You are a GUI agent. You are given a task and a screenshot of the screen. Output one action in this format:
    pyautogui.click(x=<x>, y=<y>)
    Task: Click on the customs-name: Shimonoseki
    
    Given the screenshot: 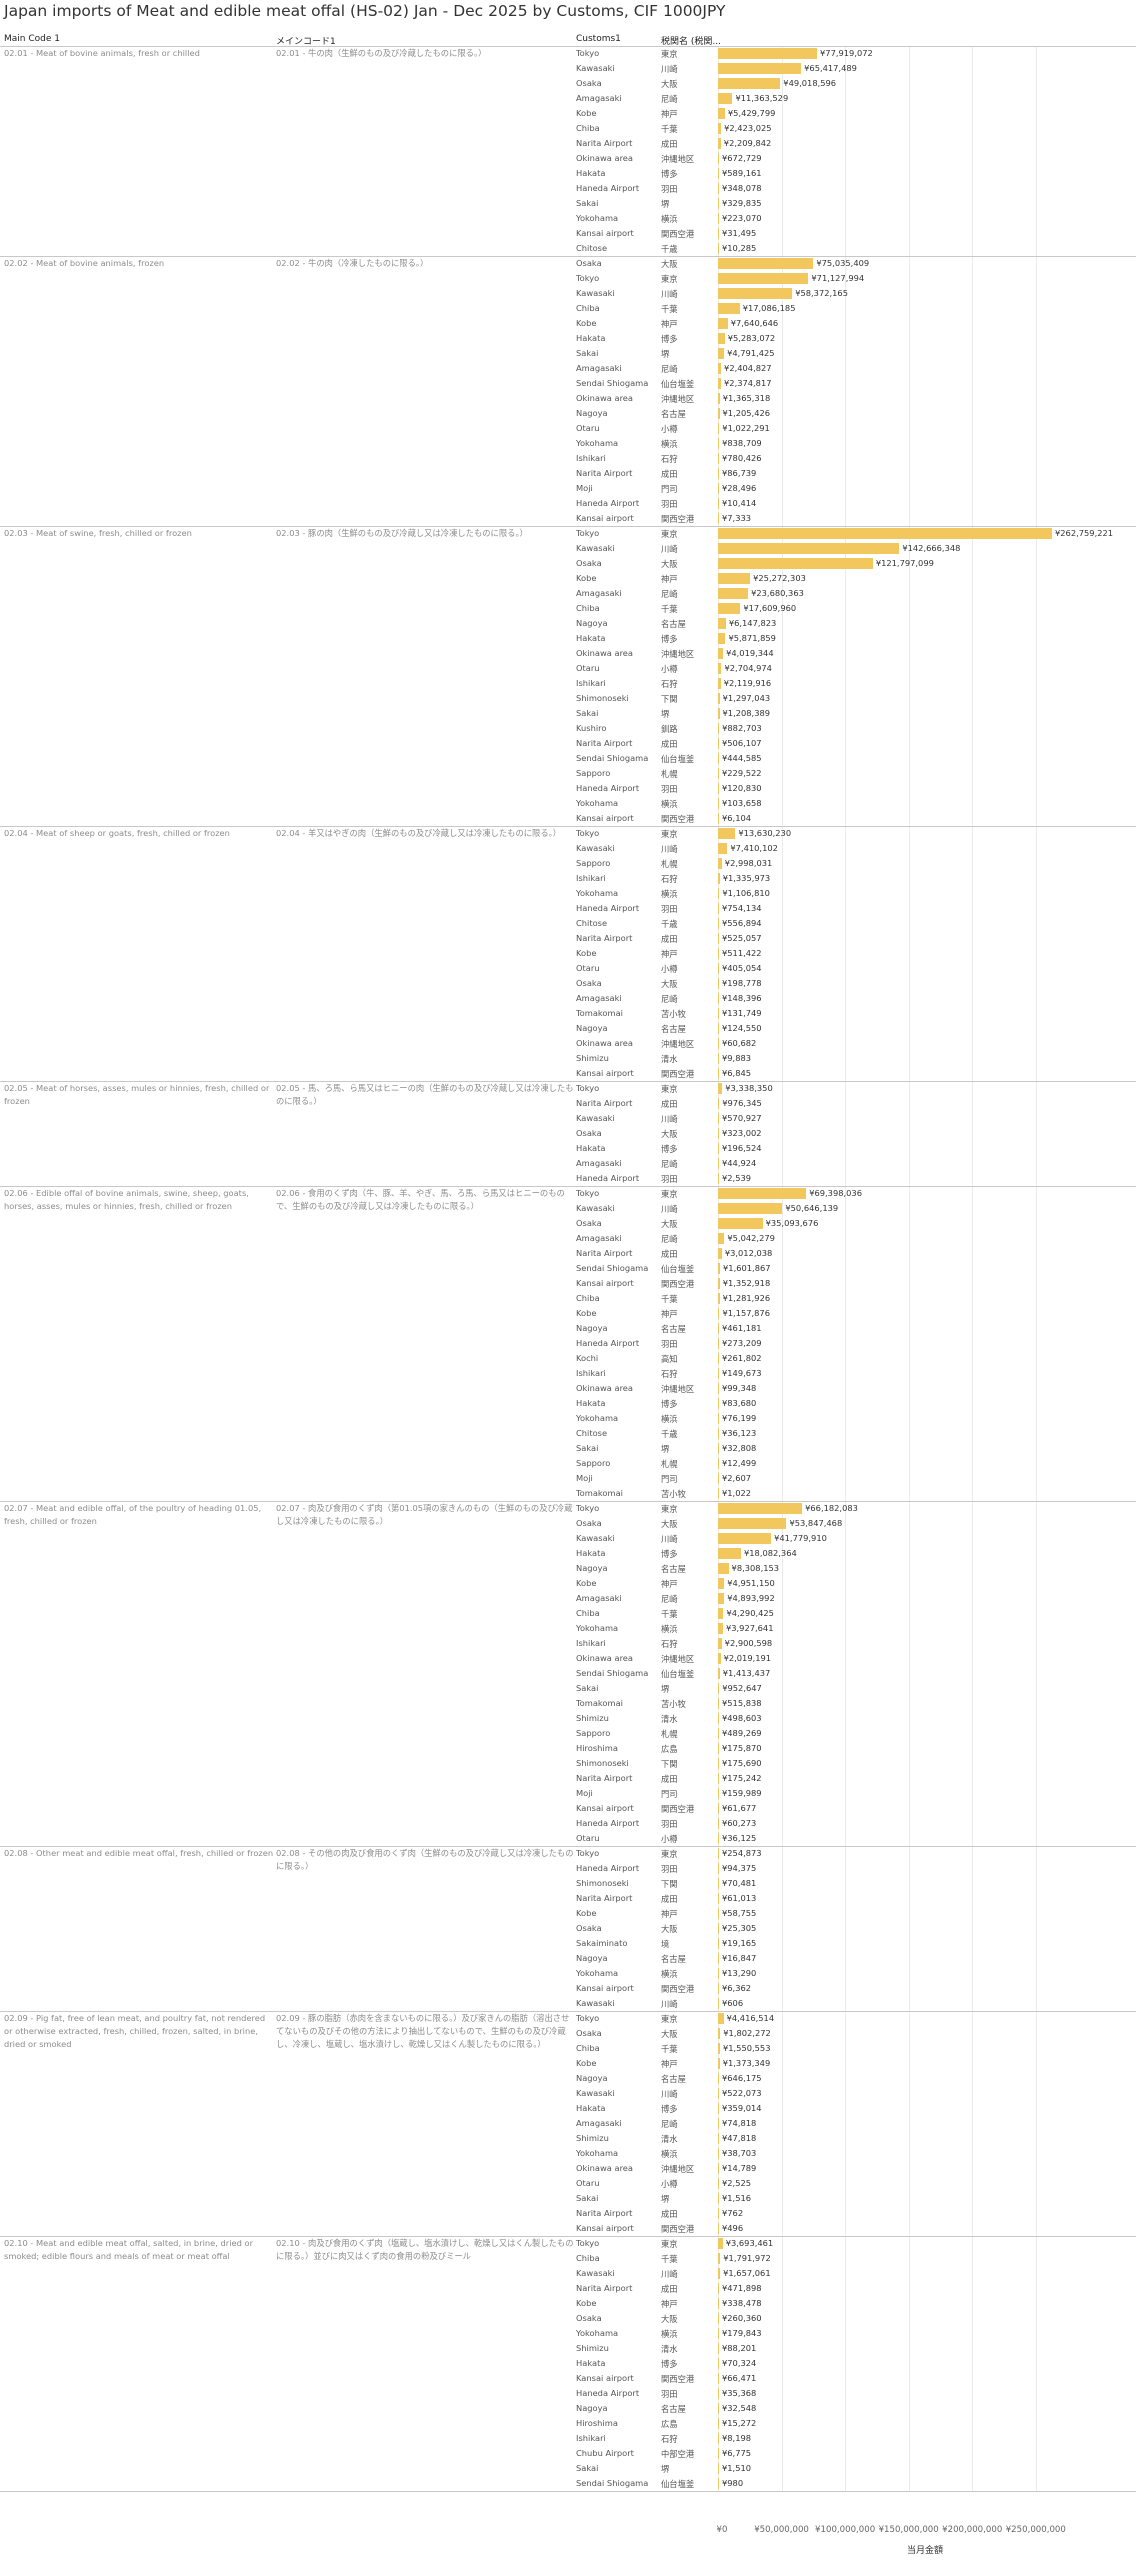 What is the action you would take?
    pyautogui.click(x=602, y=1883)
    